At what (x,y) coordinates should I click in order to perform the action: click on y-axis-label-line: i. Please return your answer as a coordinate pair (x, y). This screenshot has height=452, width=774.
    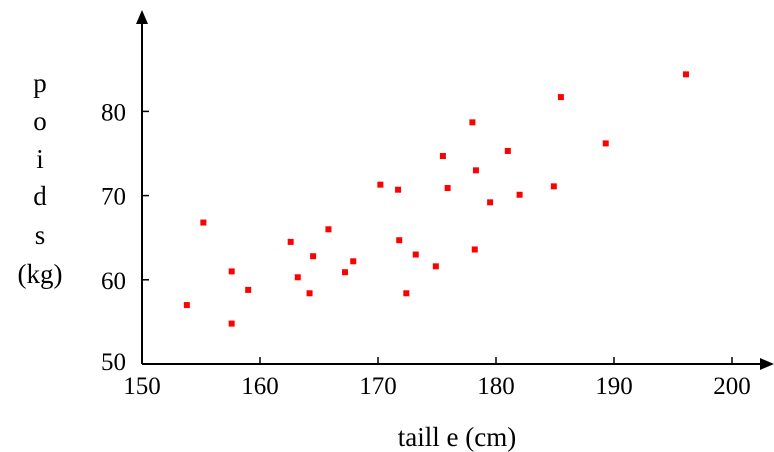
    Looking at the image, I should click on (40, 159).